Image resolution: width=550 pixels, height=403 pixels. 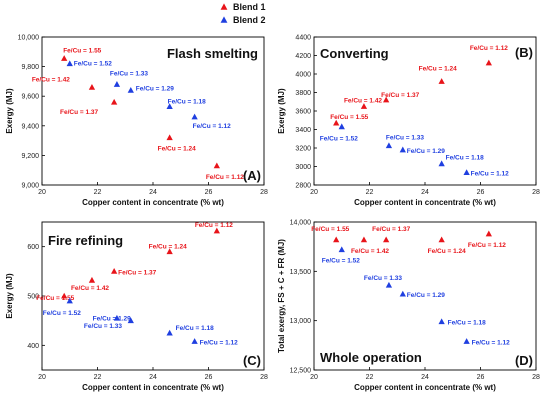 What do you see at coordinates (370, 251) in the screenshot?
I see `data-point-label: Fe/Cu = 1.42` at bounding box center [370, 251].